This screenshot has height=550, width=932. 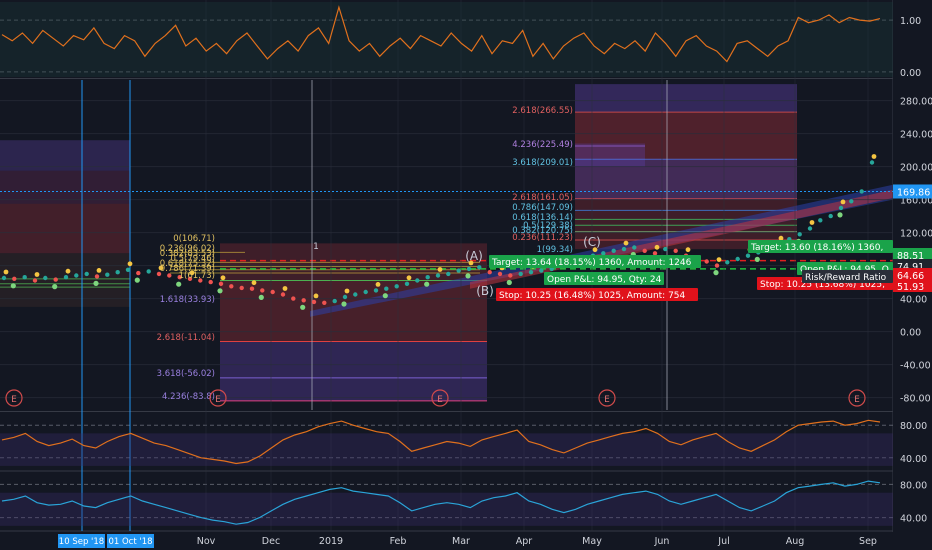 What do you see at coordinates (193, 259) in the screenshot?
I see `fib-label-left: 0.5(79.46)` at bounding box center [193, 259].